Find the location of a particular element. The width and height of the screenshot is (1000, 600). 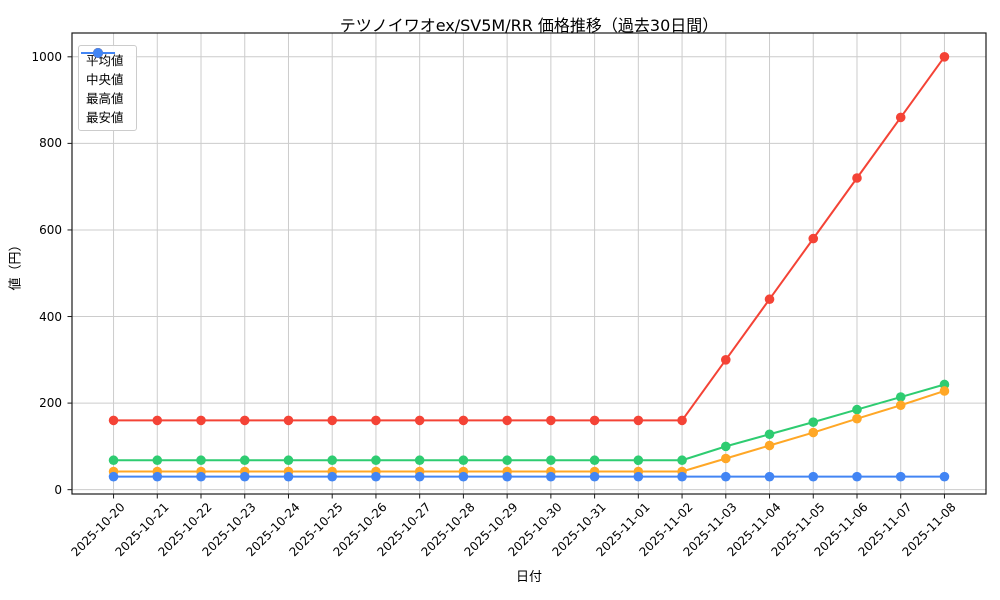

line-average is located at coordinates (529, 422).